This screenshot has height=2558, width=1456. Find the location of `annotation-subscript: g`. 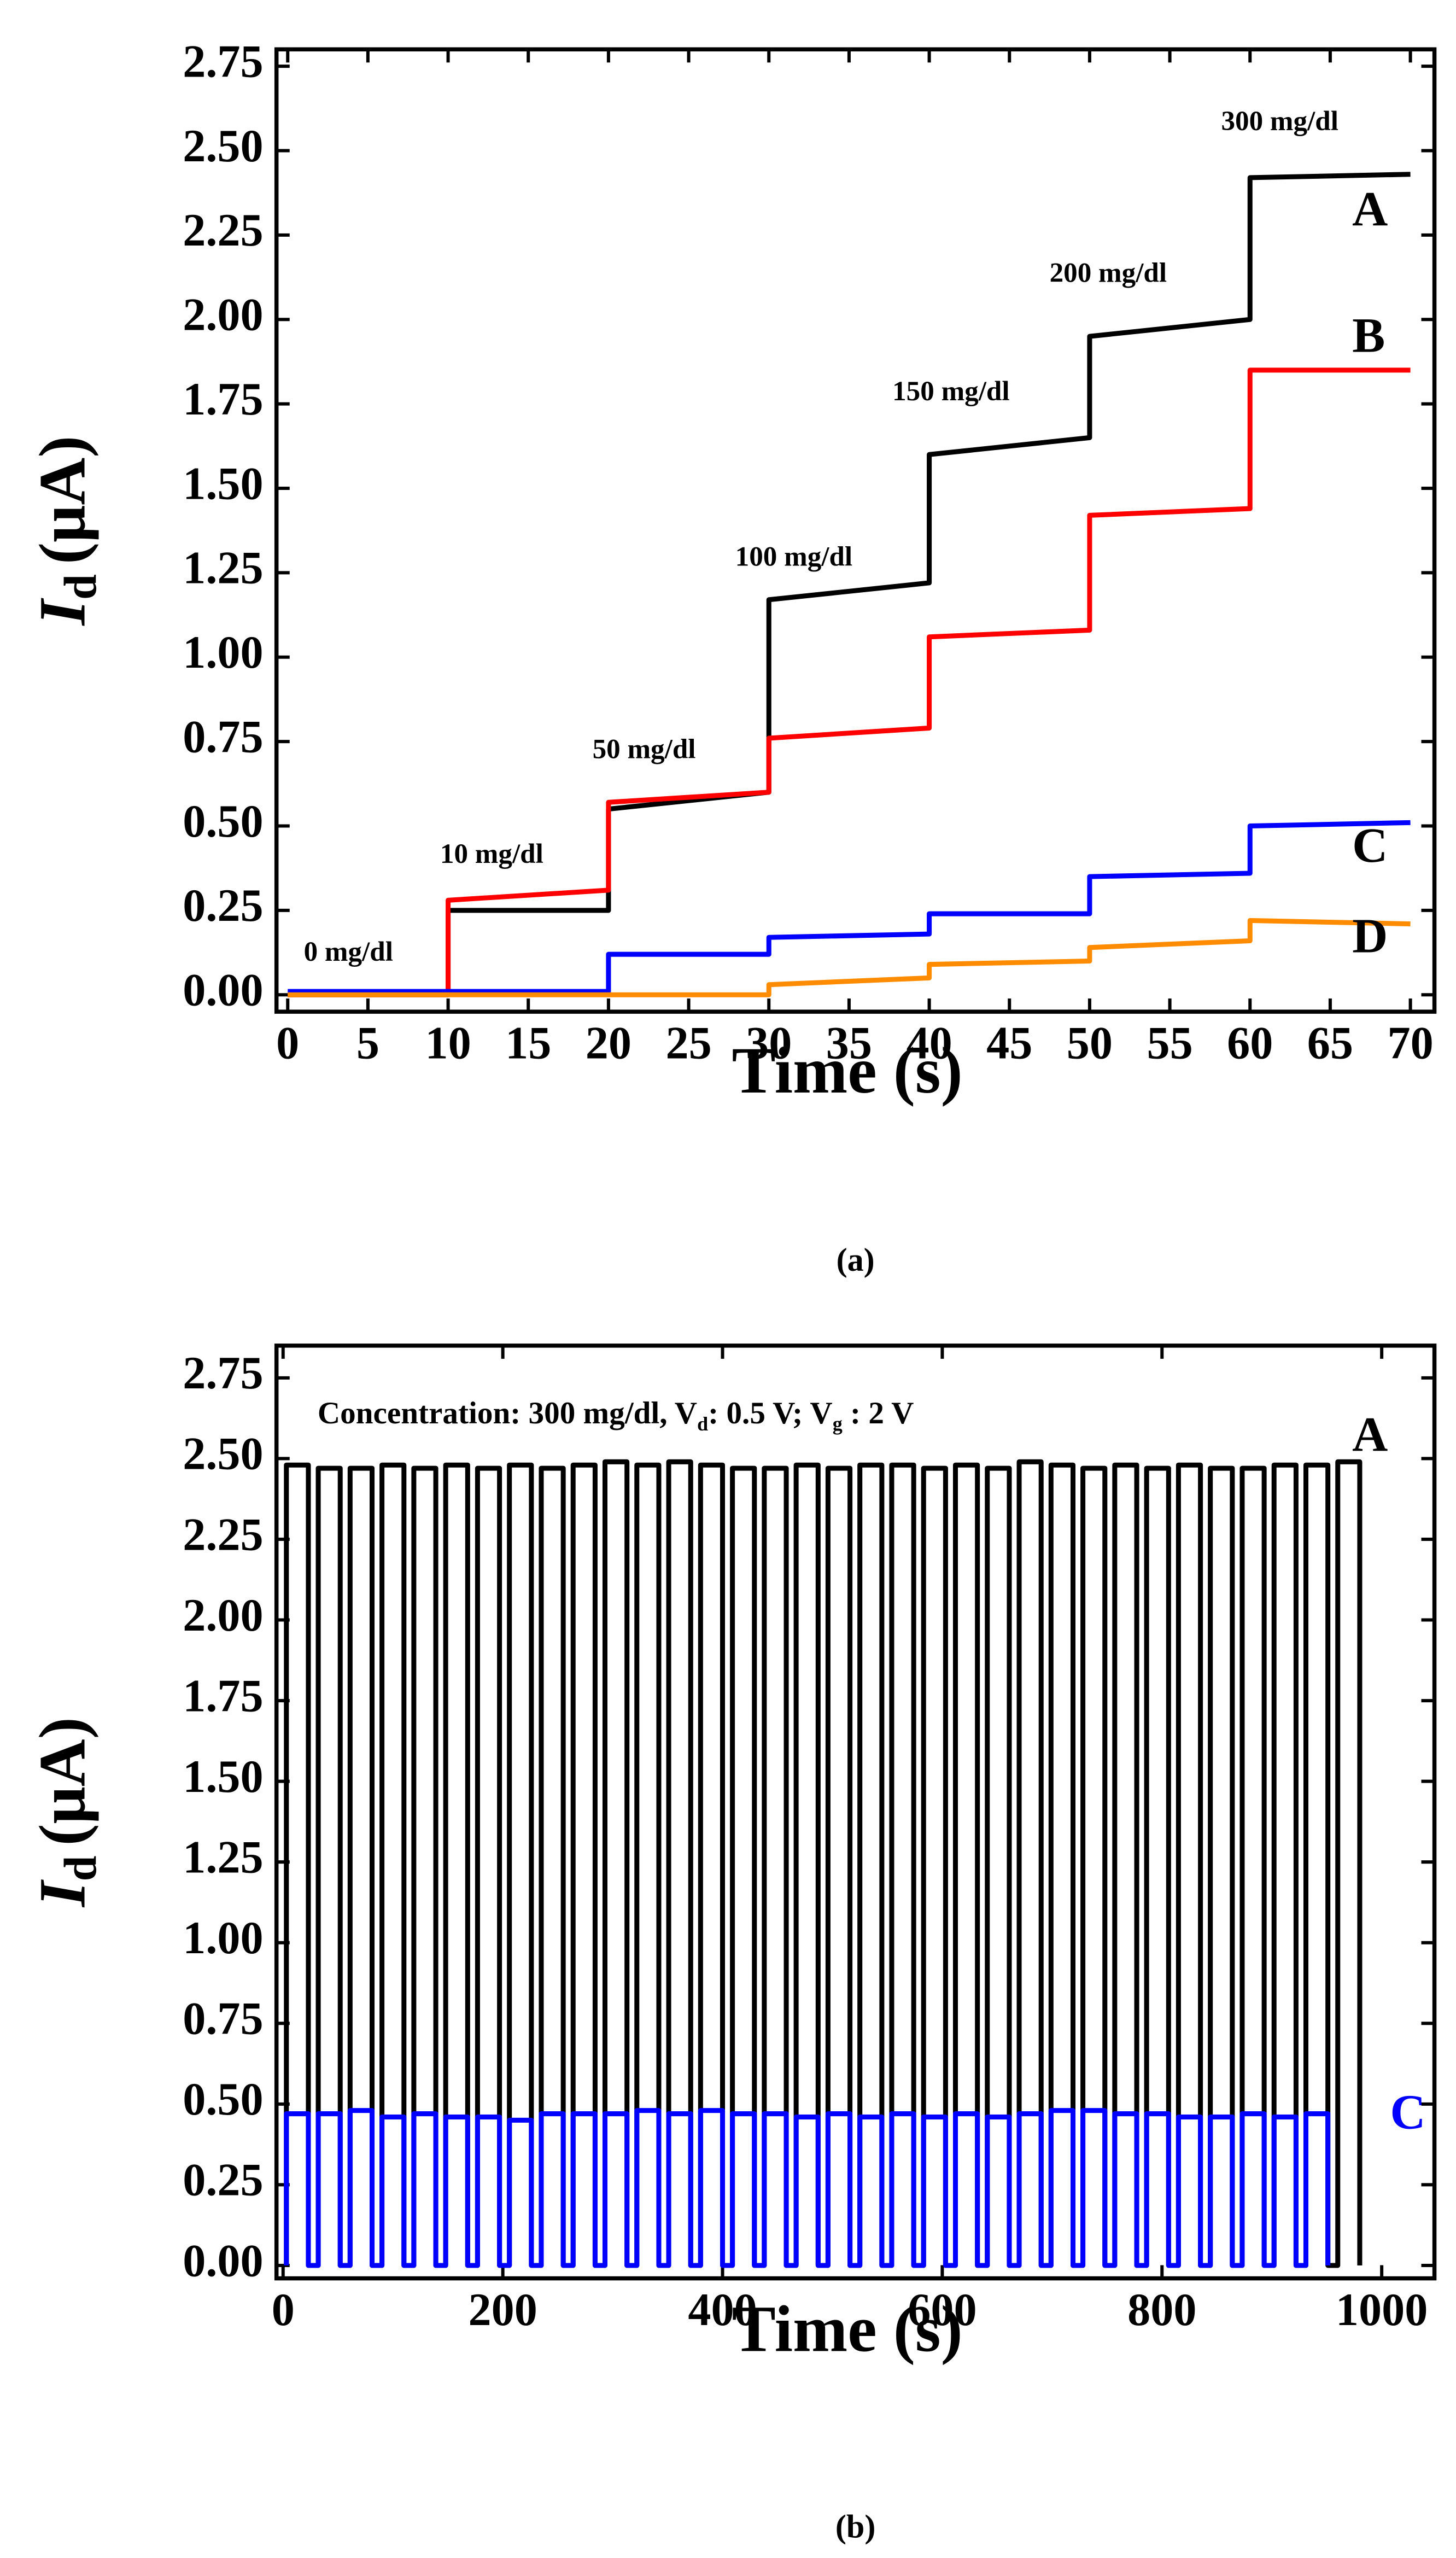

annotation-subscript: g is located at coordinates (838, 1424).